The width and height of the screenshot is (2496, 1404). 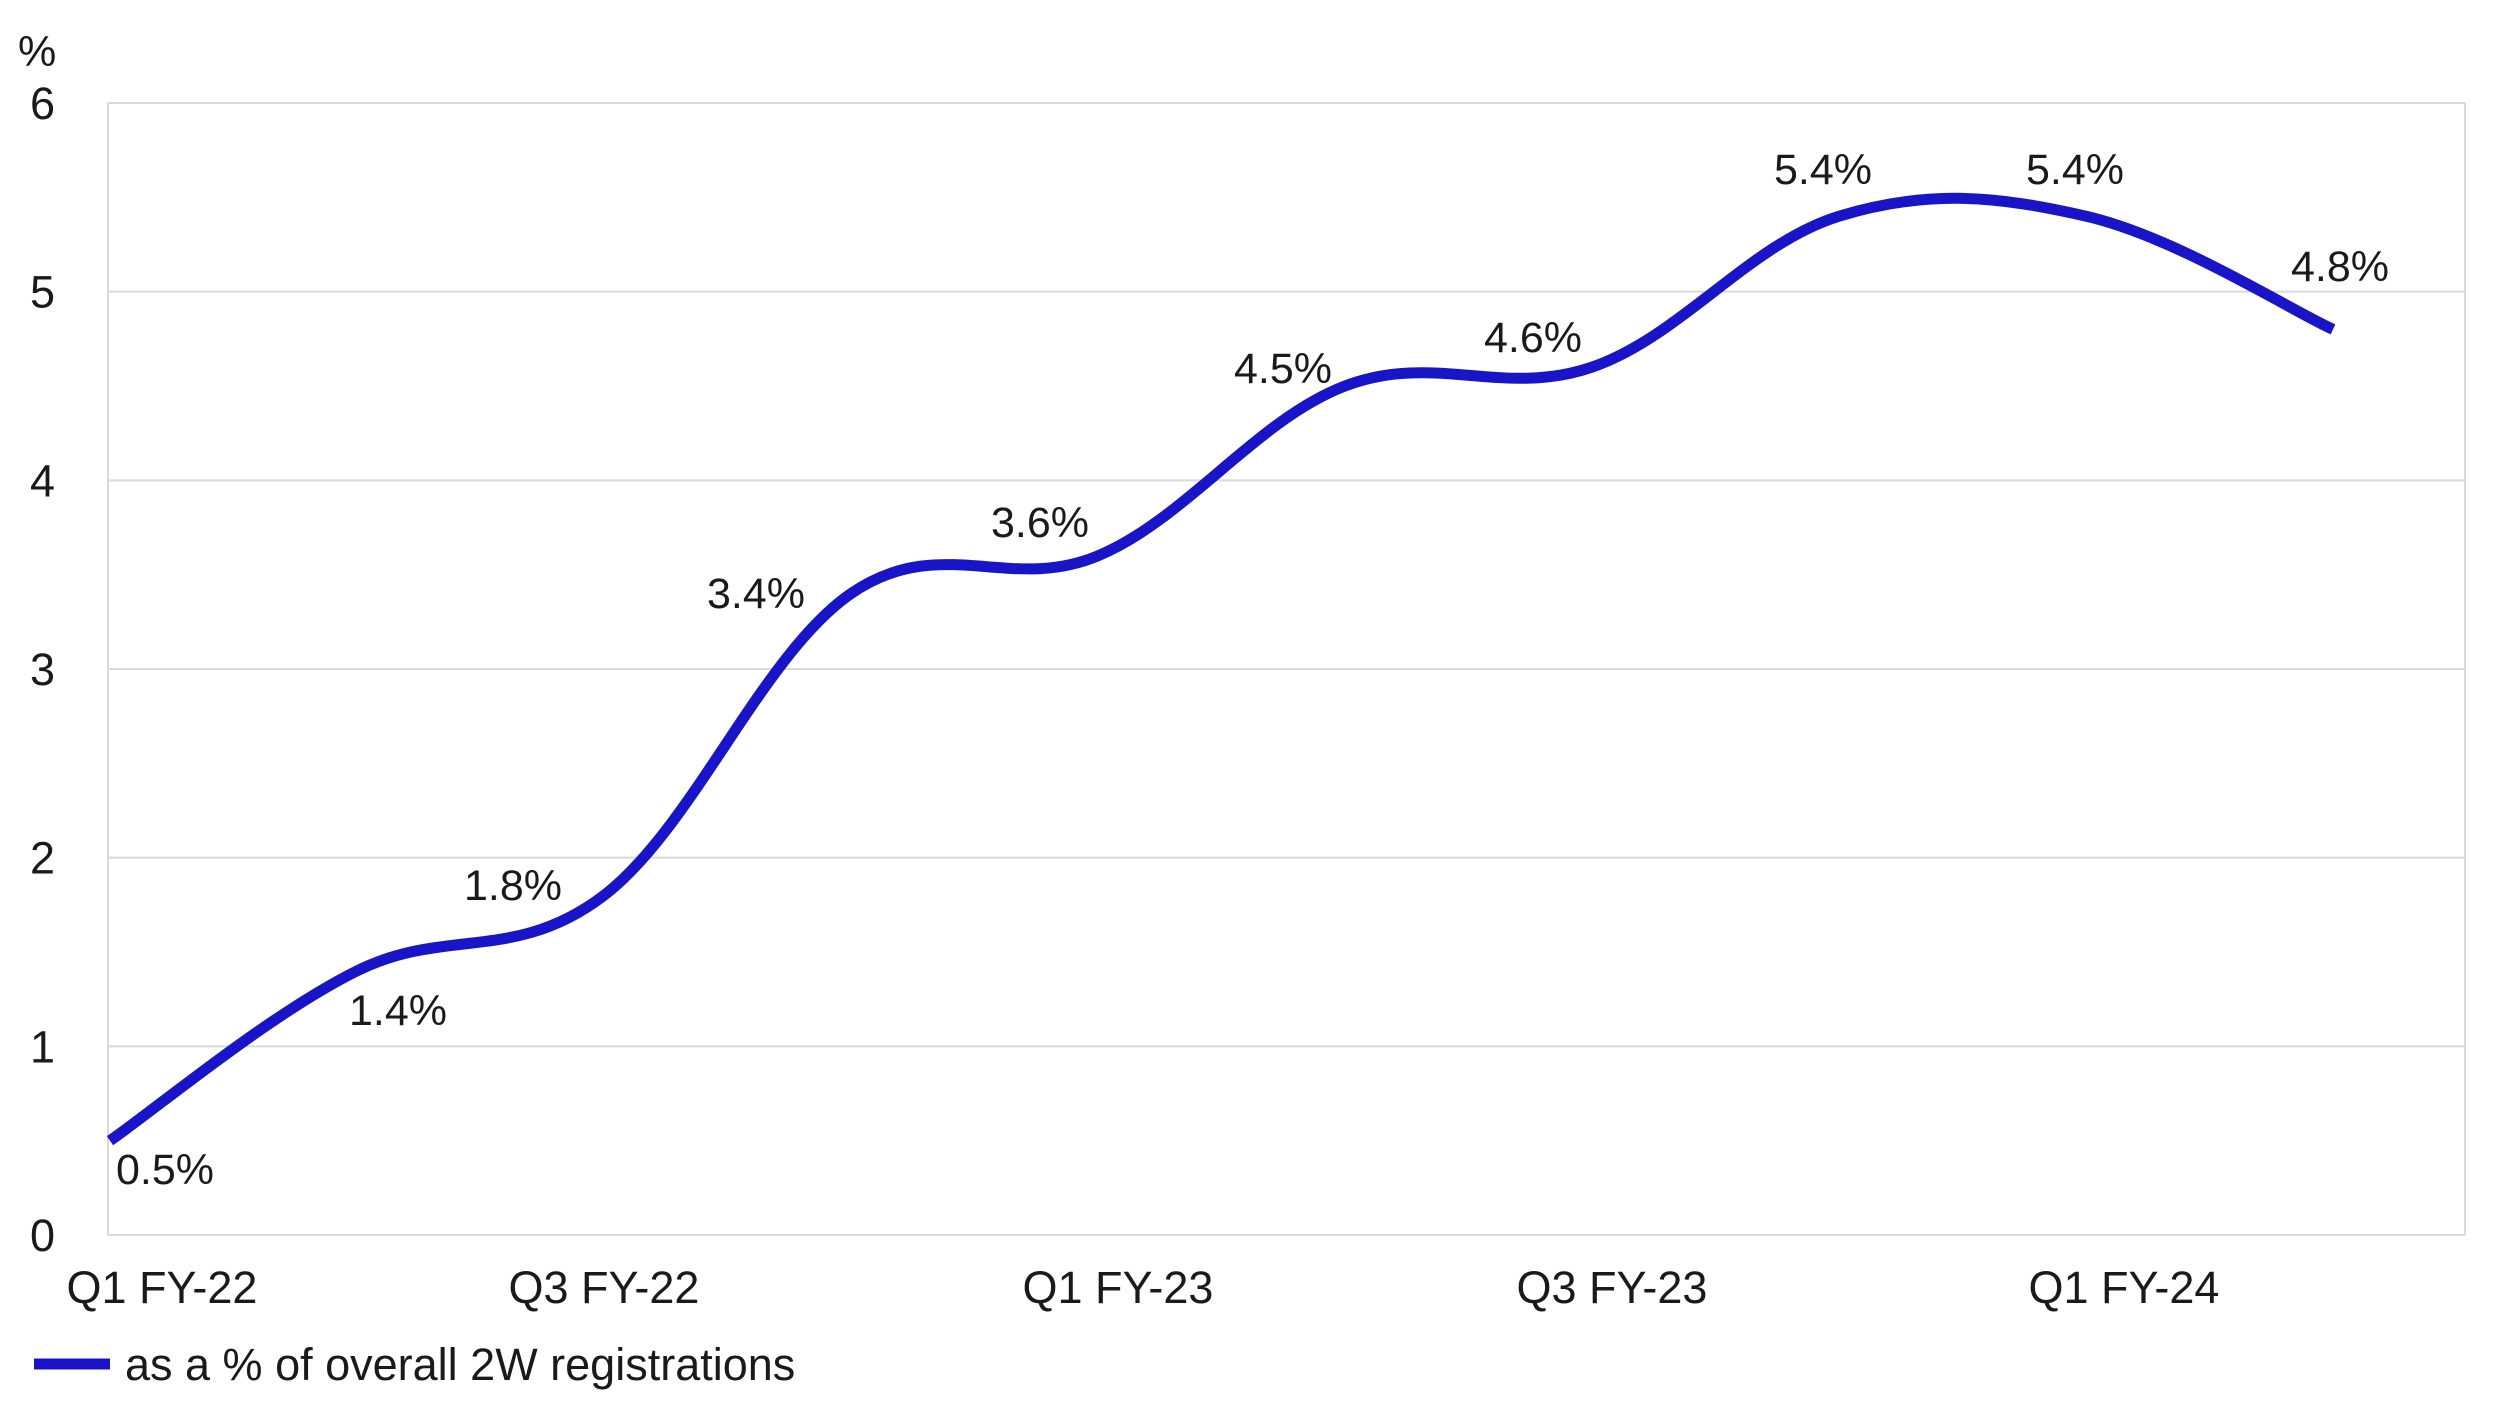 What do you see at coordinates (37, 52) in the screenshot?
I see `y-axis-unit-label: %` at bounding box center [37, 52].